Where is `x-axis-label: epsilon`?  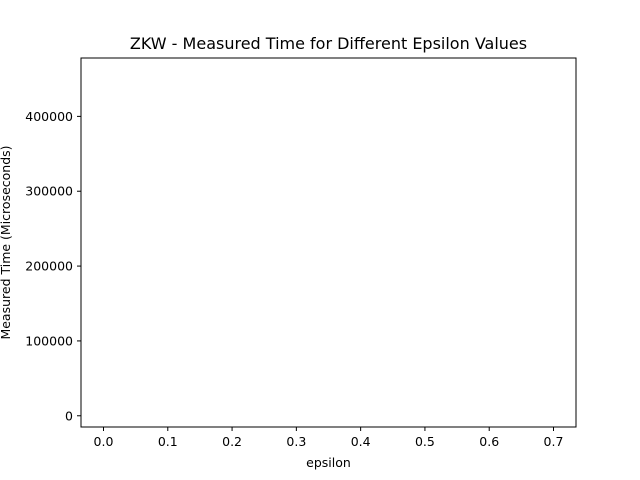
x-axis-label: epsilon is located at coordinates (328, 462).